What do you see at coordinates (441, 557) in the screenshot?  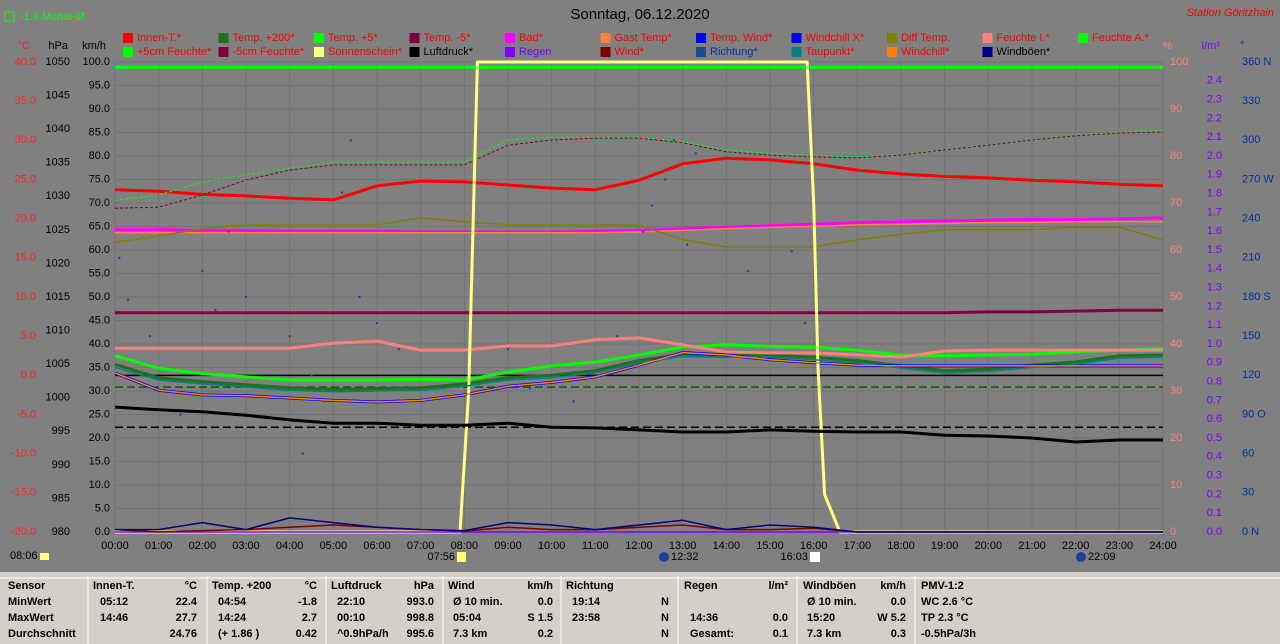 I see `event-label: 07:56` at bounding box center [441, 557].